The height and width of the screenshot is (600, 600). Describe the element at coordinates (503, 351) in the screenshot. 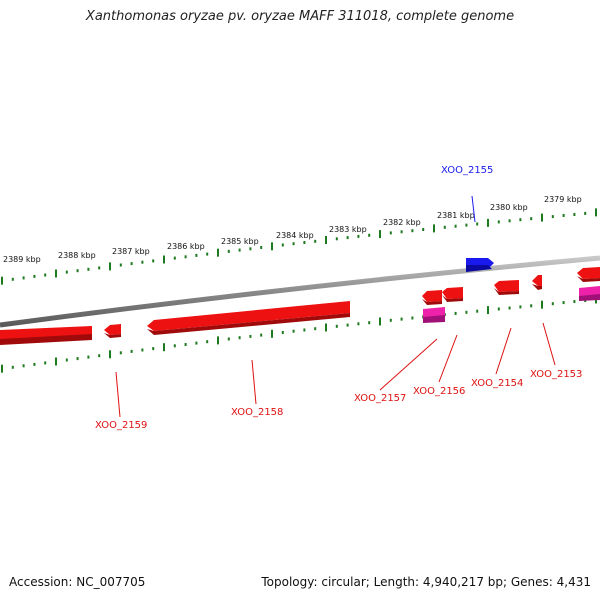

I see `gene-xoo-2154-leader` at that location.